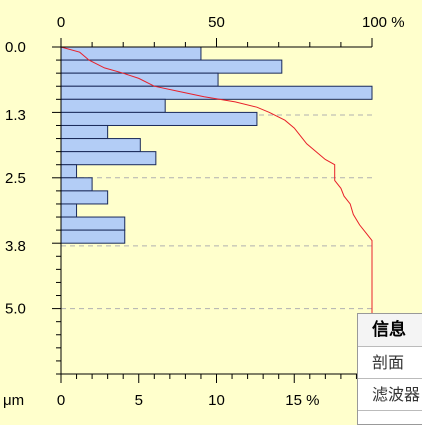  Describe the element at coordinates (13, 400) in the screenshot. I see `unit-label: μm` at that location.